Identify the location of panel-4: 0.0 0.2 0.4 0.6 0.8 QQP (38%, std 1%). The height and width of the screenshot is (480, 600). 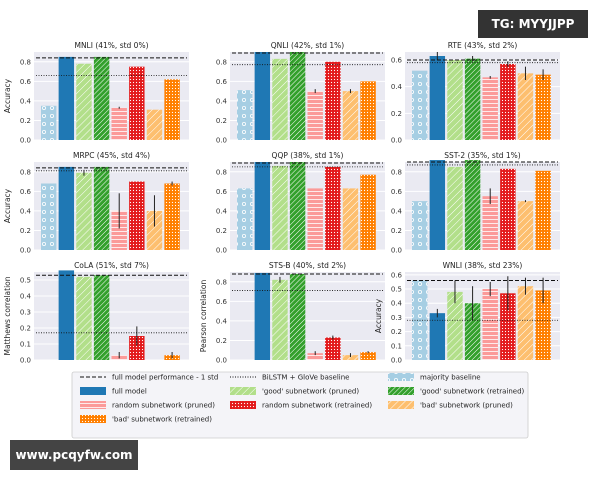
(300, 203).